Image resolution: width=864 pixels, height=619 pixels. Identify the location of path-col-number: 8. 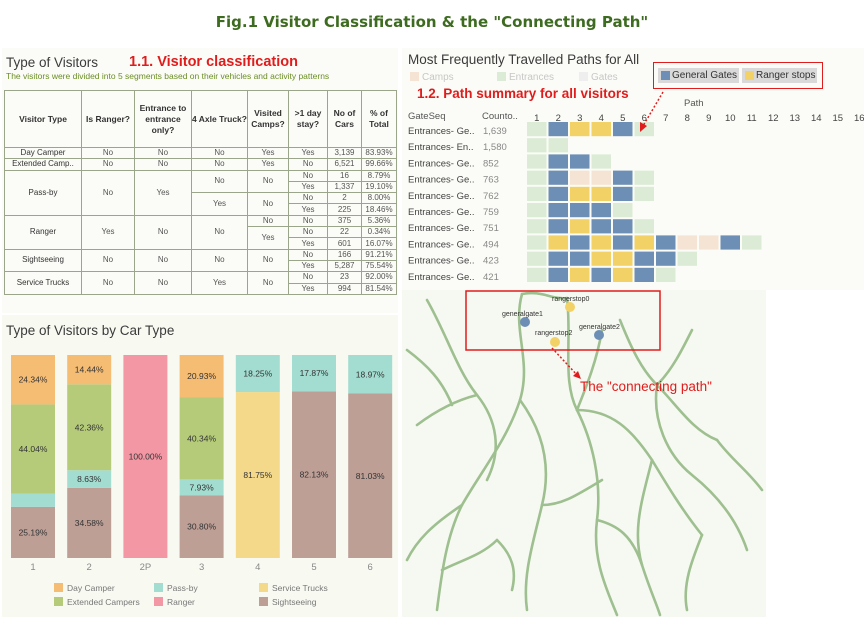
(687, 118).